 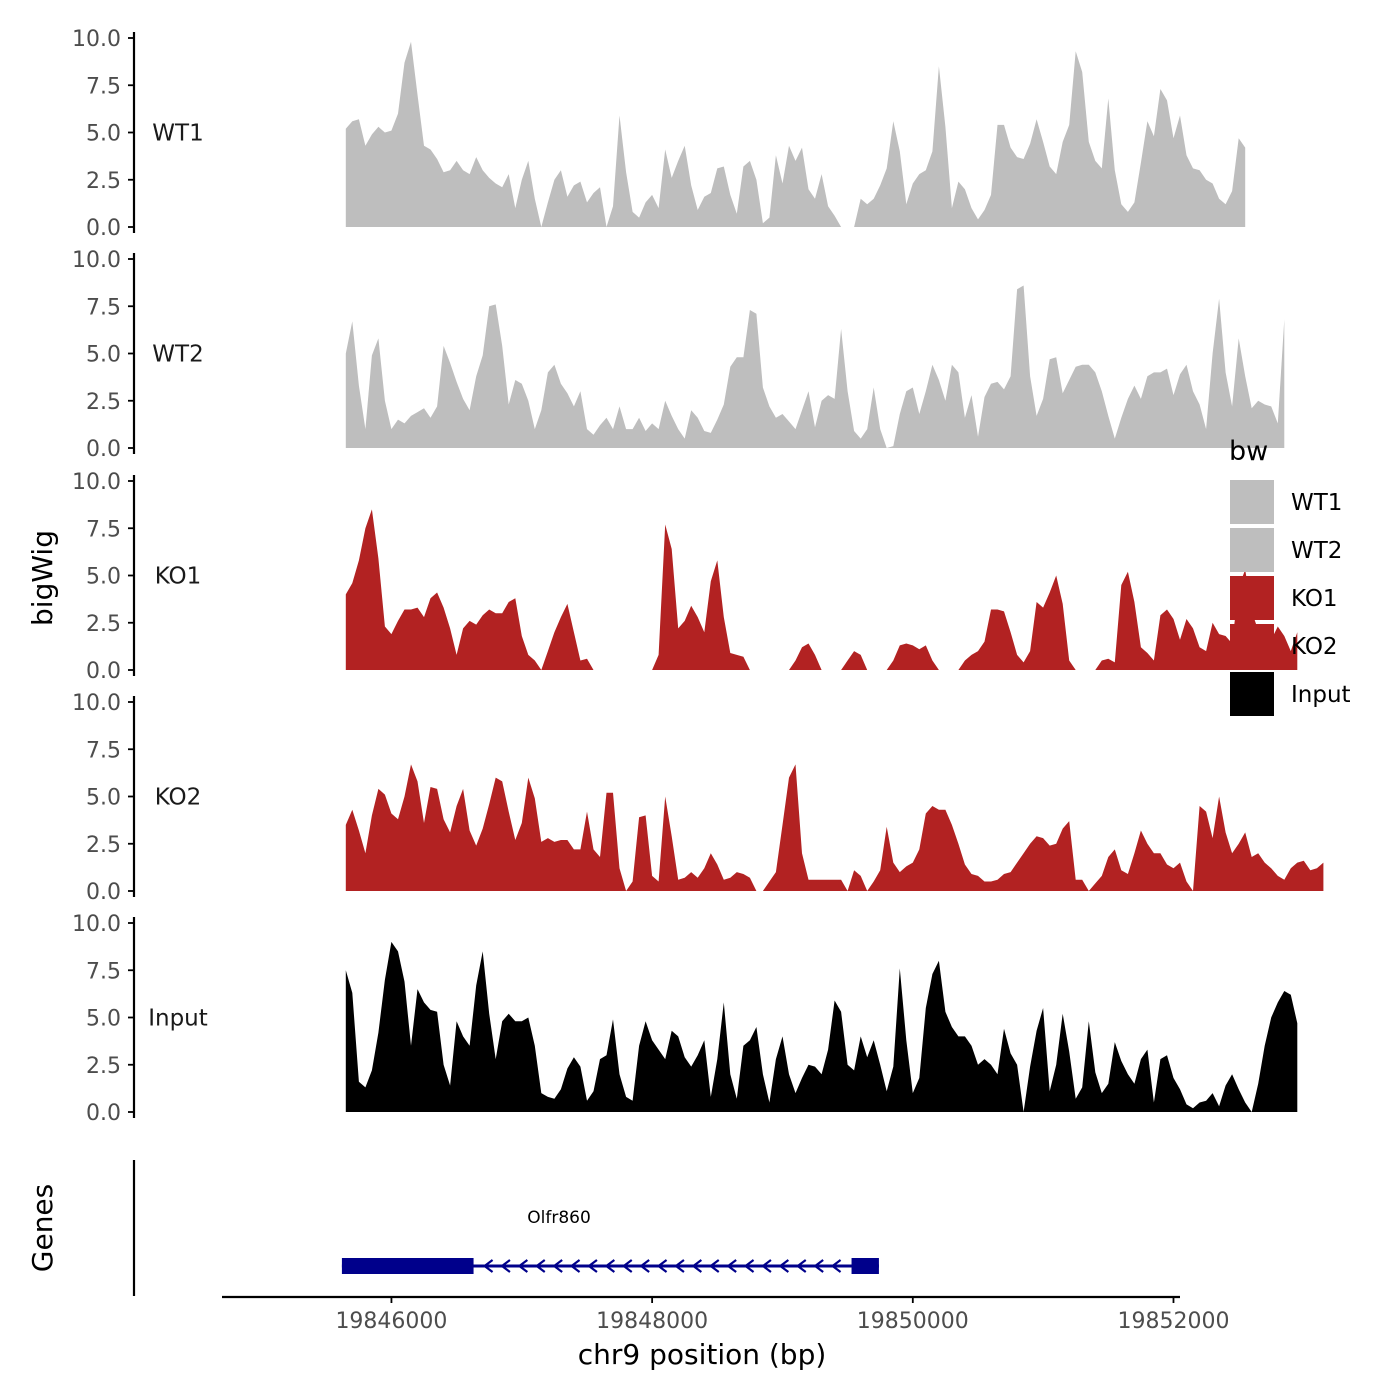 What do you see at coordinates (1290, 576) in the screenshot?
I see `legend: bw WT1 WT2 KO1 KO2 Input` at bounding box center [1290, 576].